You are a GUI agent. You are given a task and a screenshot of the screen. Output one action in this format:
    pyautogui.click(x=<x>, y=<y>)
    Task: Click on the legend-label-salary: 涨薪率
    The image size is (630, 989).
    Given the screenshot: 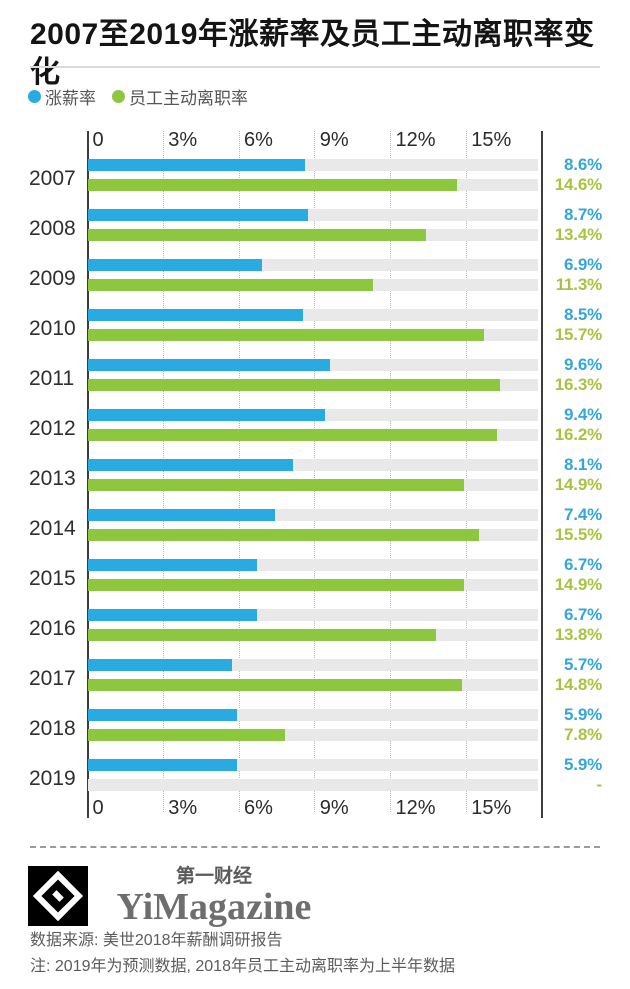 What is the action you would take?
    pyautogui.click(x=70, y=98)
    